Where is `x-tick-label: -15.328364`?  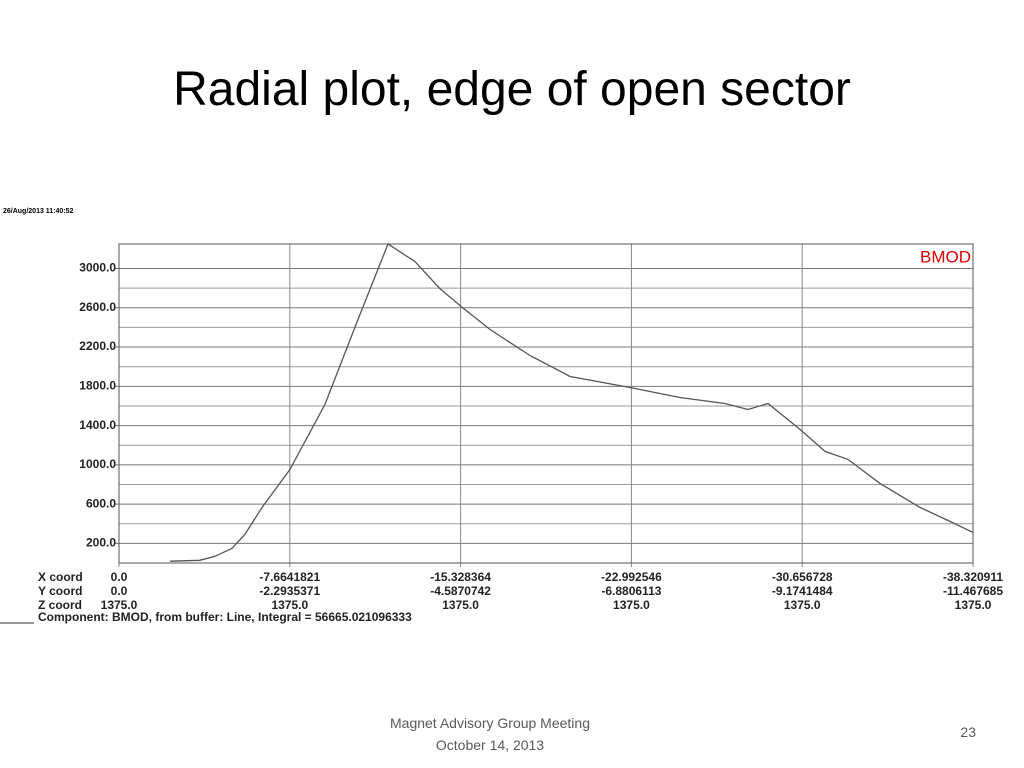 x-tick-label: -15.328364 is located at coordinates (460, 577).